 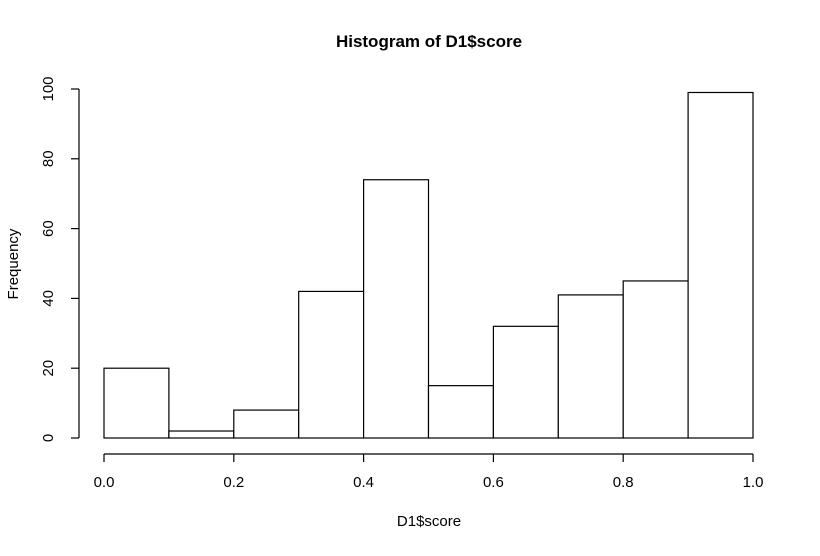 I want to click on y-tick-label: 80, so click(x=48, y=158).